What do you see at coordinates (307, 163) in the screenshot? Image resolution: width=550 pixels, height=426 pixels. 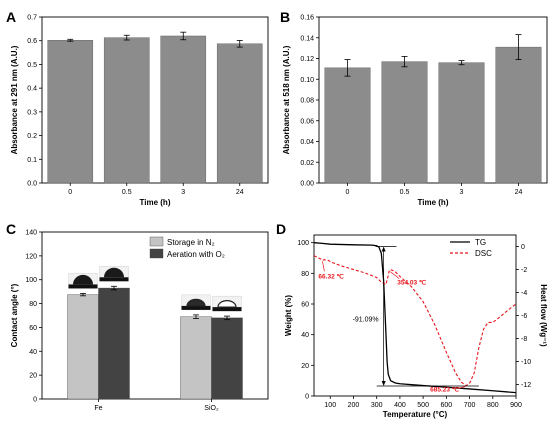 I see `y-tick-label: 0.02` at bounding box center [307, 163].